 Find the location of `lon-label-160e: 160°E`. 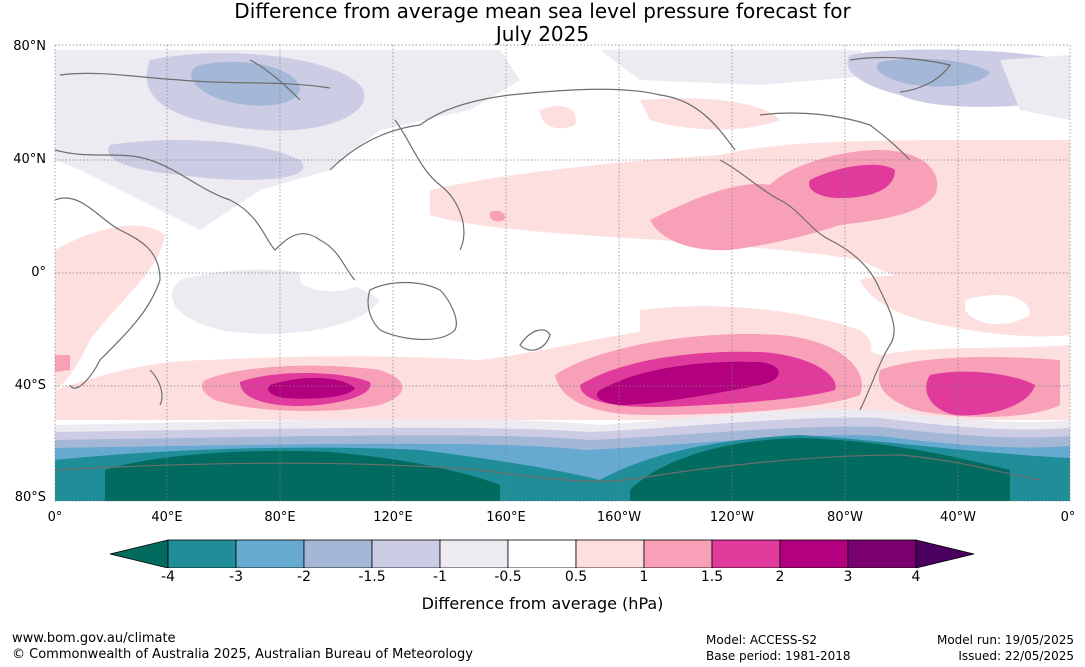

lon-label-160e: 160°E is located at coordinates (506, 517).